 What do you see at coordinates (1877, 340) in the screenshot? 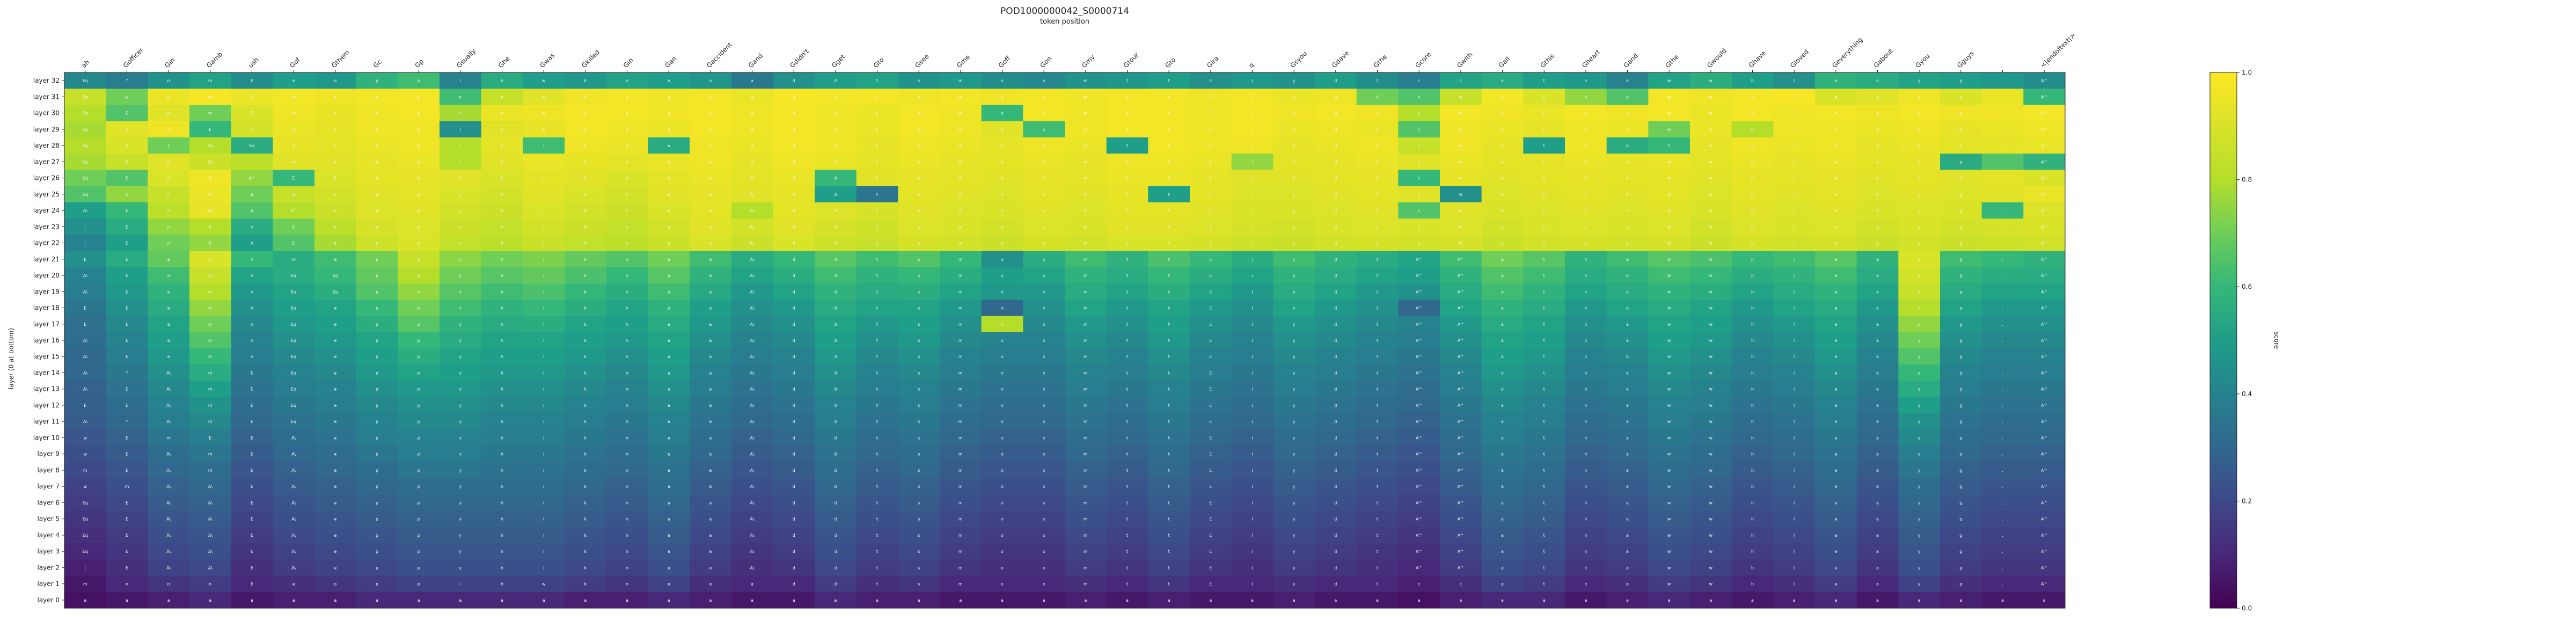
I see `cell-label: a` at bounding box center [1877, 340].